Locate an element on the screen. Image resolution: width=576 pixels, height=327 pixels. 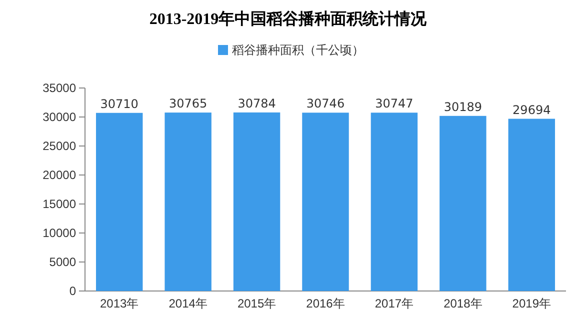
y-tick-label: 15000 is located at coordinates (59, 203).